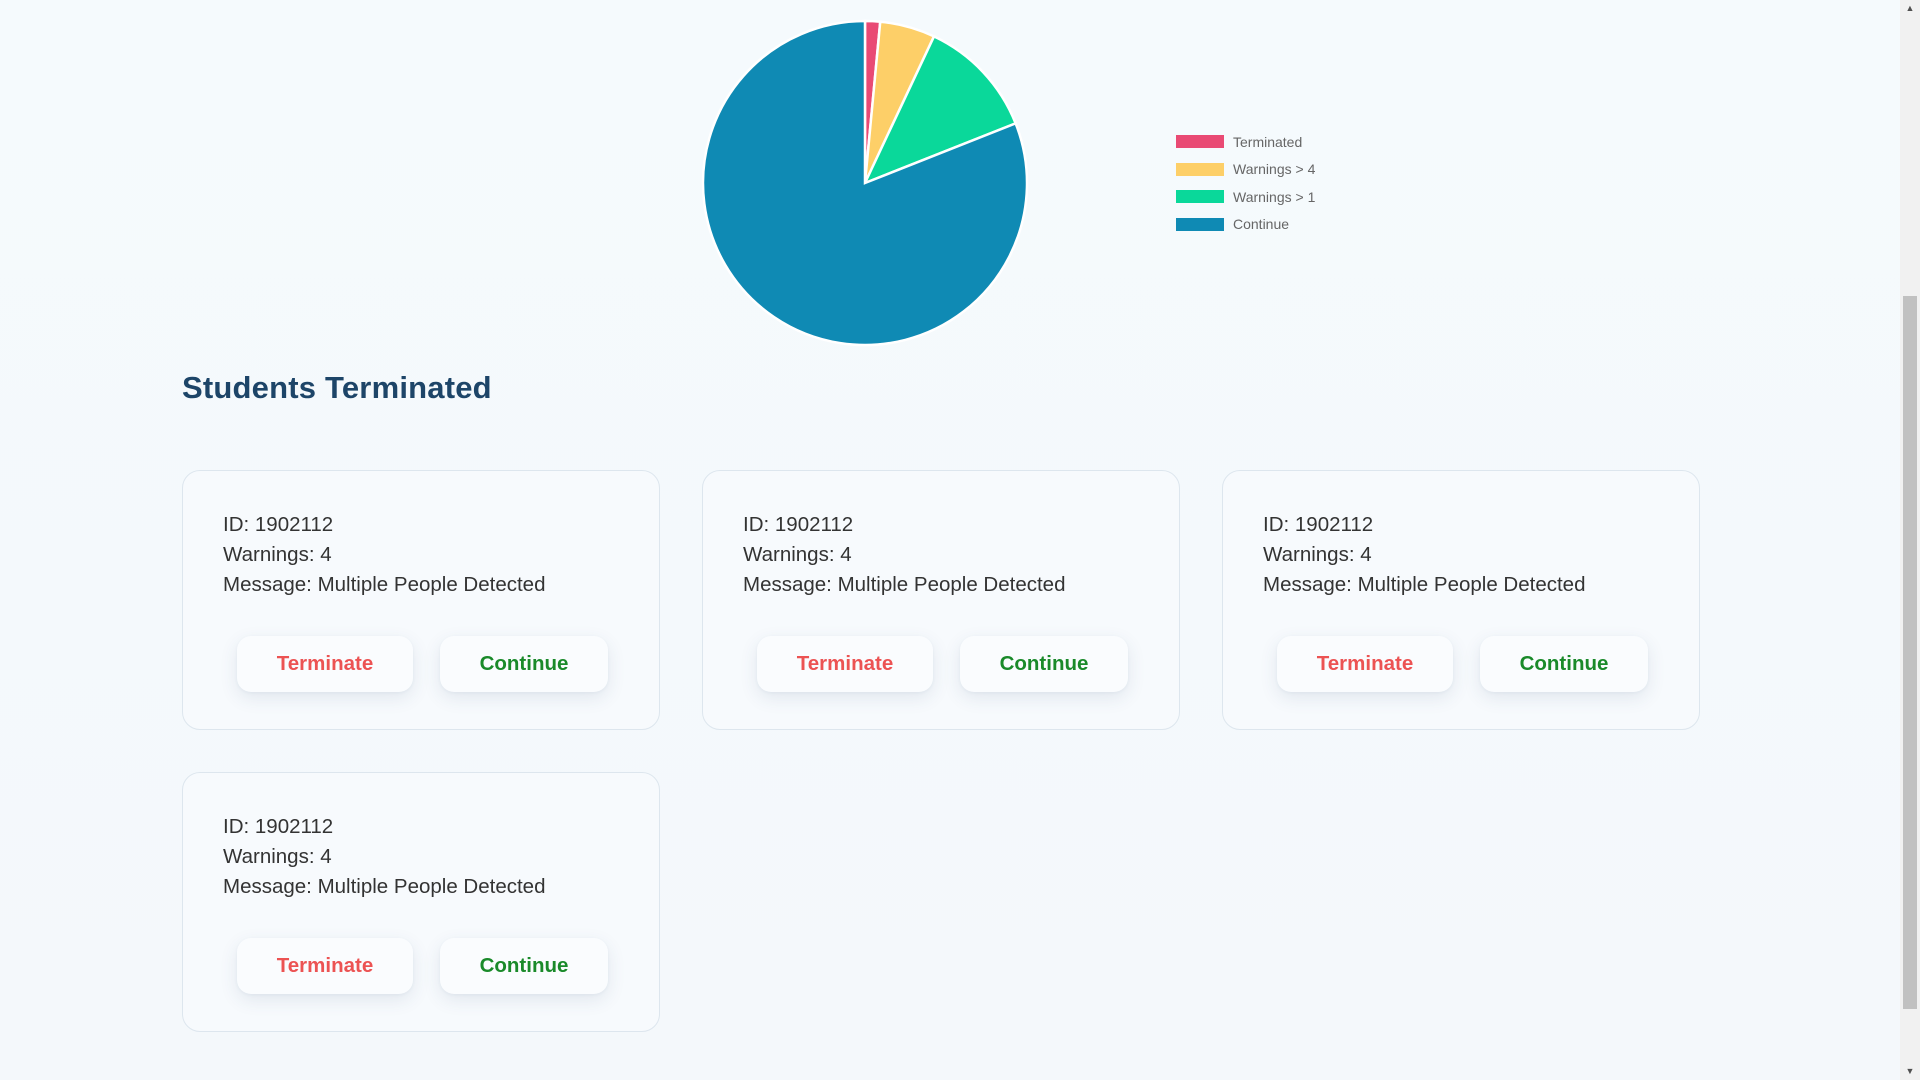  Describe the element at coordinates (337, 387) in the screenshot. I see `section-title: Students Terminated` at that location.